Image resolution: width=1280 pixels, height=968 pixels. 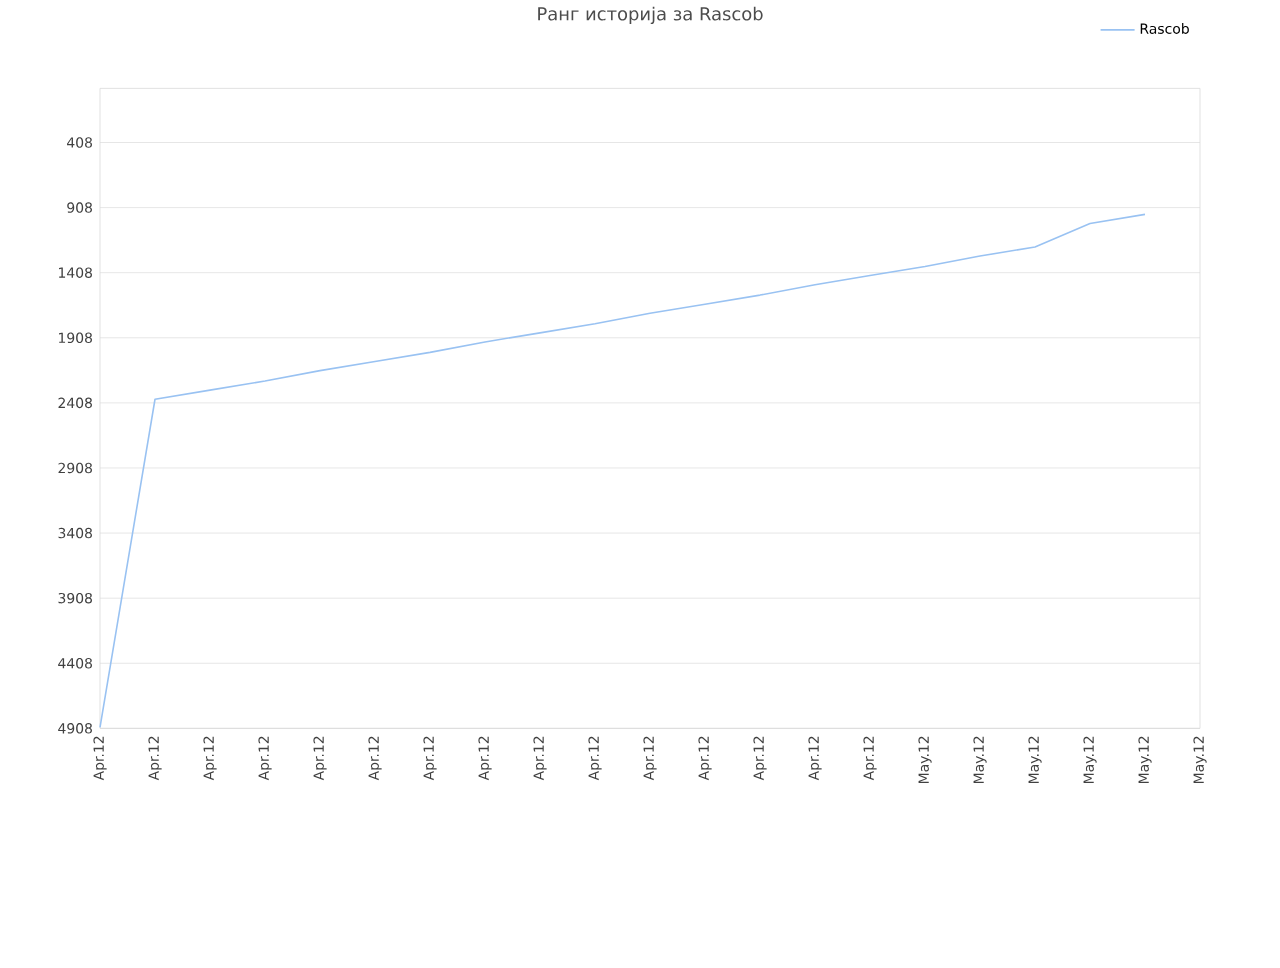 What do you see at coordinates (650, 15) in the screenshot?
I see `chart-title: Ранг историја за Rascob` at bounding box center [650, 15].